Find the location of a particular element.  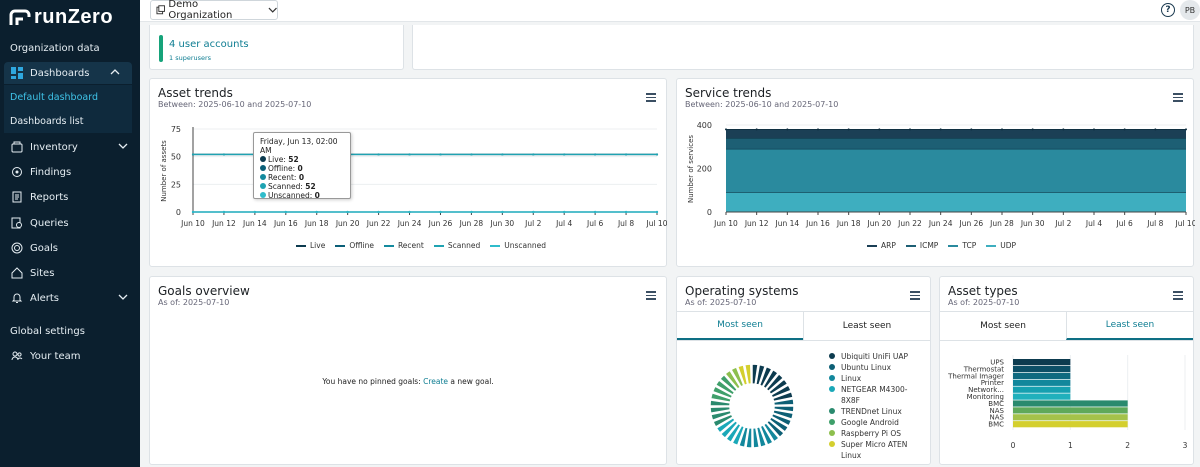

sidebar-item-findings: Findings is located at coordinates (70, 172).